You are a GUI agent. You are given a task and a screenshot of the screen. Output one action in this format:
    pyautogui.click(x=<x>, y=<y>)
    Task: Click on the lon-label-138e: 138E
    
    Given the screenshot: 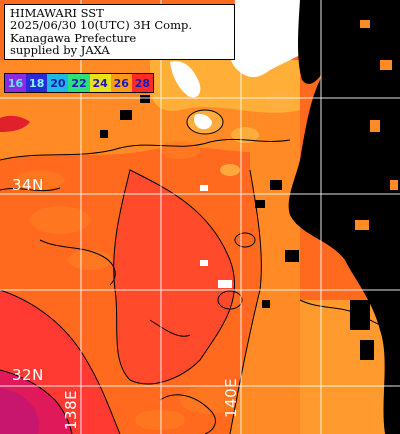 What is the action you would take?
    pyautogui.click(x=71, y=409)
    